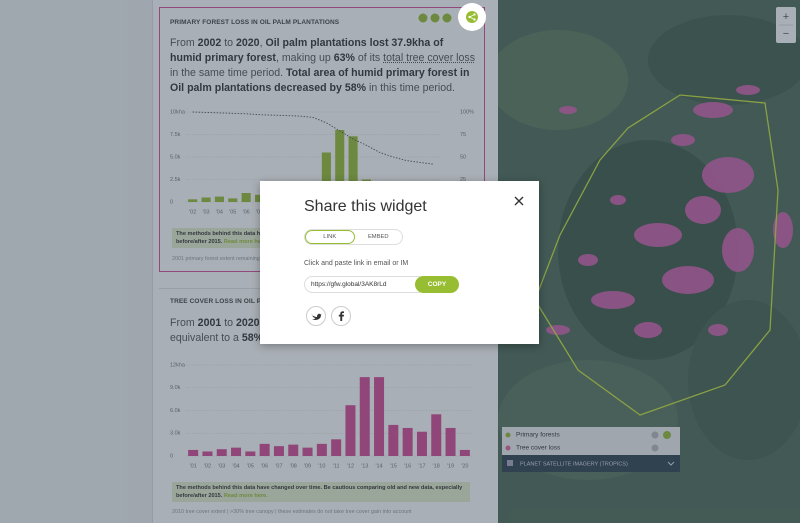 This screenshot has width=800, height=523. I want to click on x-tick-label: '19, so click(450, 466).